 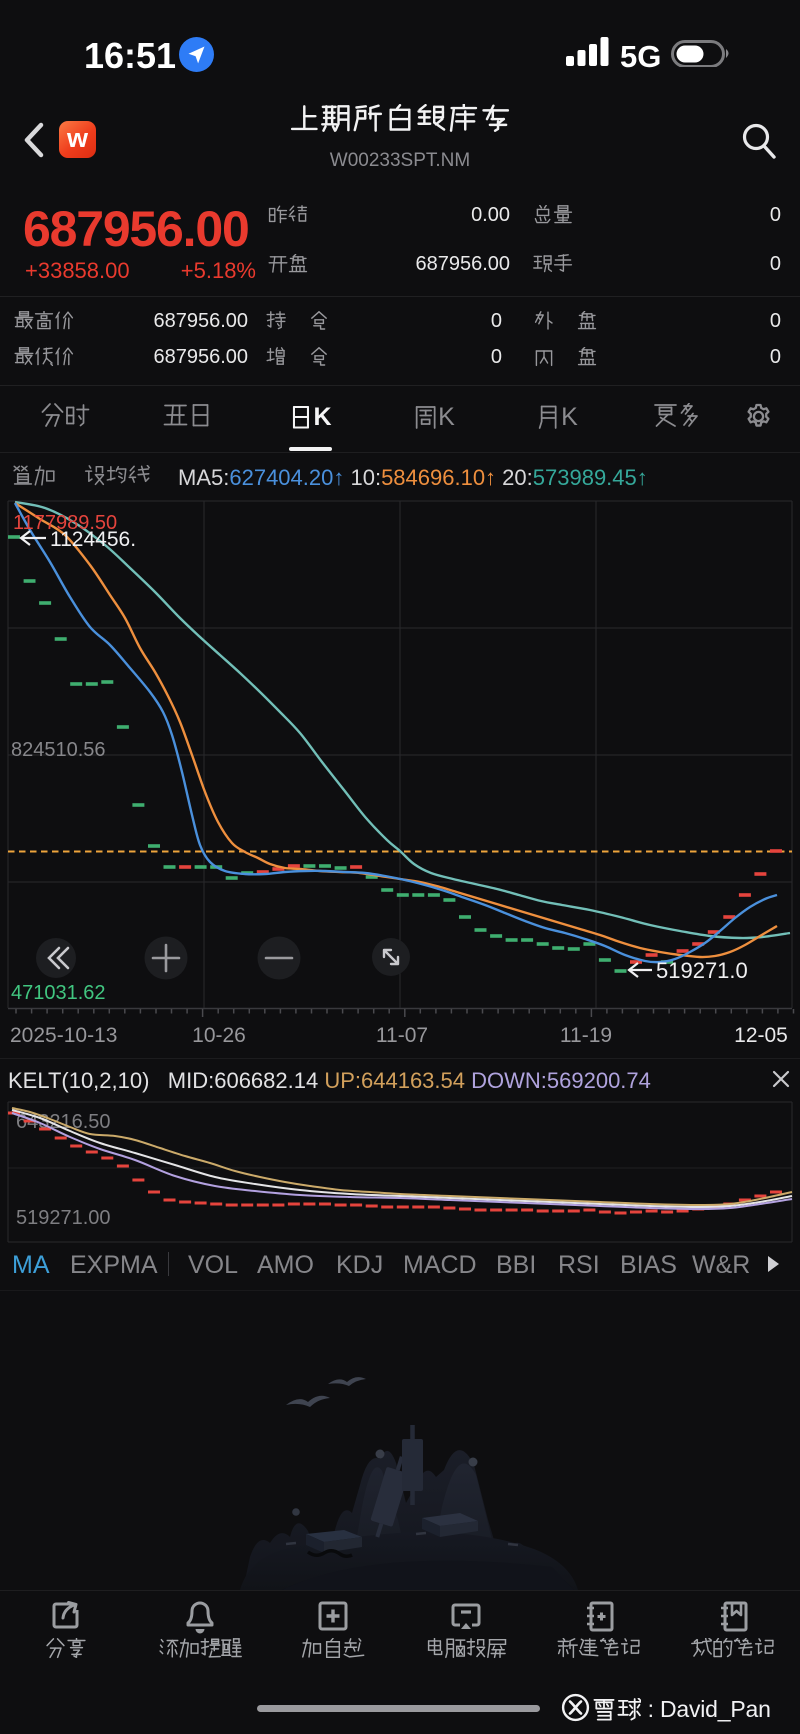 I want to click on svg-text: 1177989.50, so click(x=65, y=523).